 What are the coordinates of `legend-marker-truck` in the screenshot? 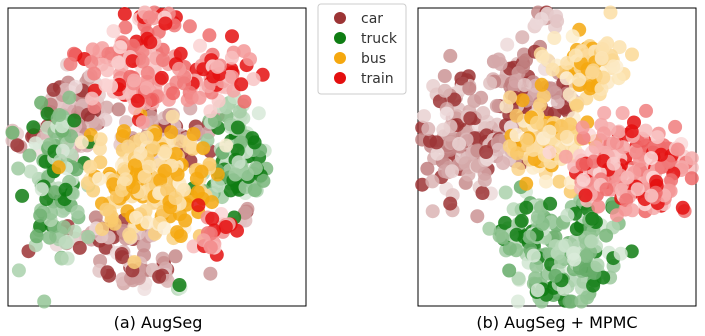 It's located at (340, 38).